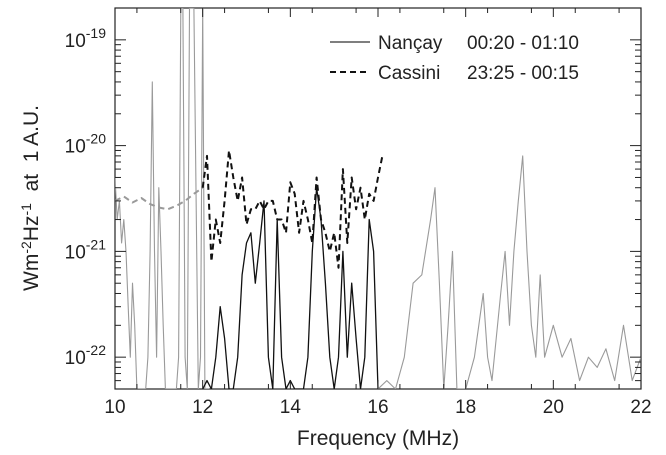  Describe the element at coordinates (86, 355) in the screenshot. I see `y-tick-label--22: 10-22` at that location.